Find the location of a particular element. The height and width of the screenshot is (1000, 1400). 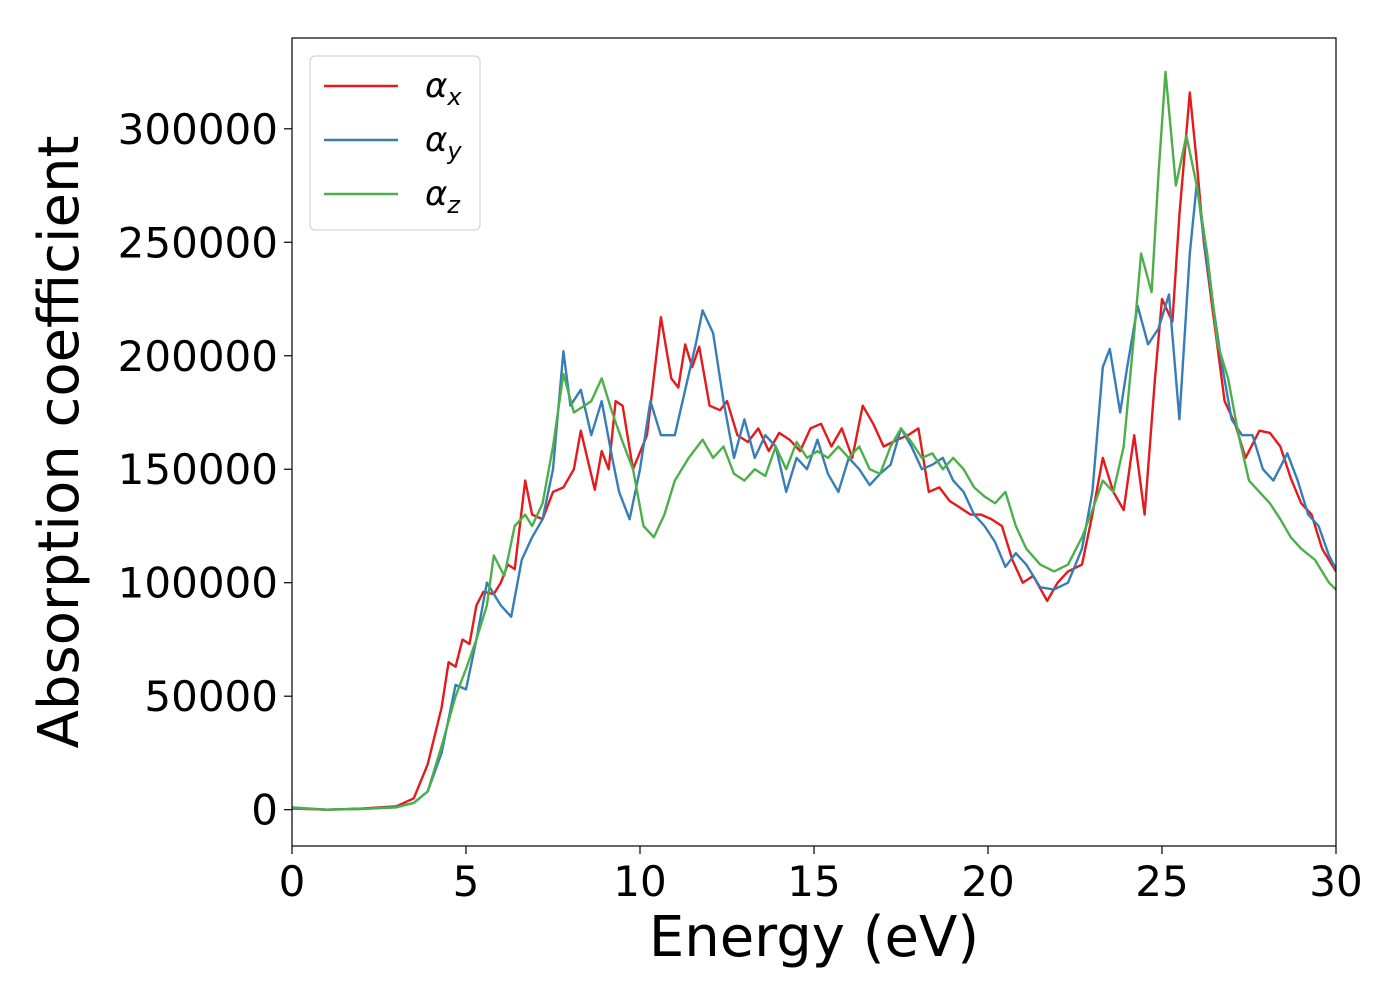

x-tick-label: 5 is located at coordinates (466, 881).